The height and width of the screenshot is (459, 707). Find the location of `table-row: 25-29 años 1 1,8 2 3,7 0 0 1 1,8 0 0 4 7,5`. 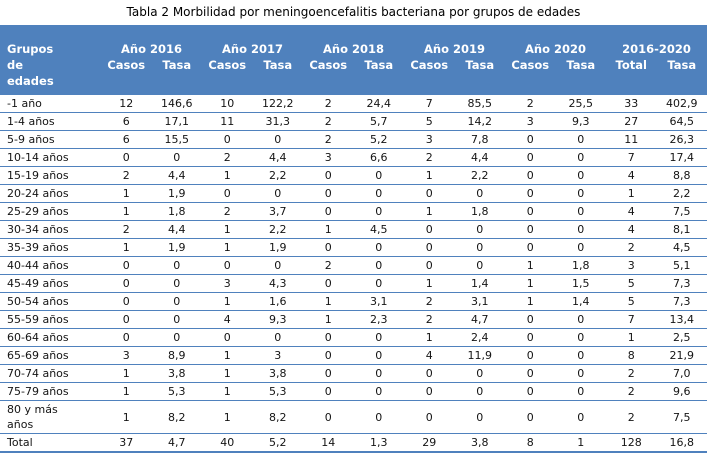

table-row: 25-29 años 1 1,8 2 3,7 0 0 1 1,8 0 0 4 7,5 is located at coordinates (353, 211).